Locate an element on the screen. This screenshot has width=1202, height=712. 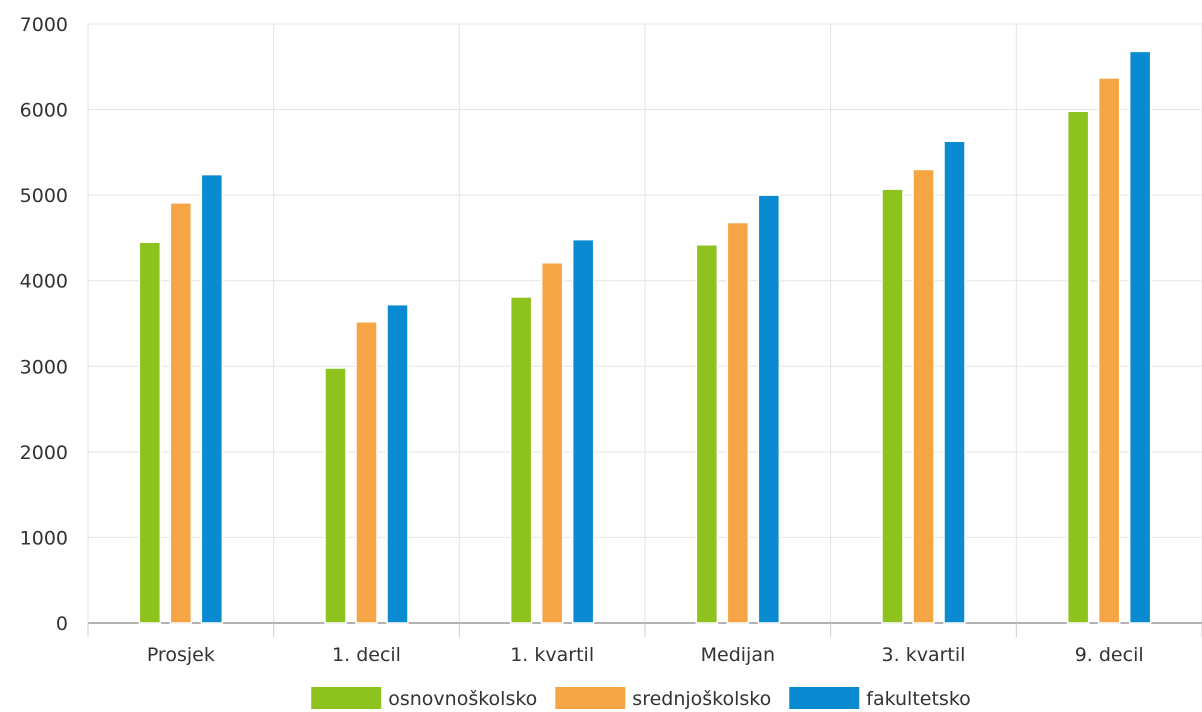
legend: osnovnoškolsko srednjoškolsko fakultetsko is located at coordinates (641, 698).